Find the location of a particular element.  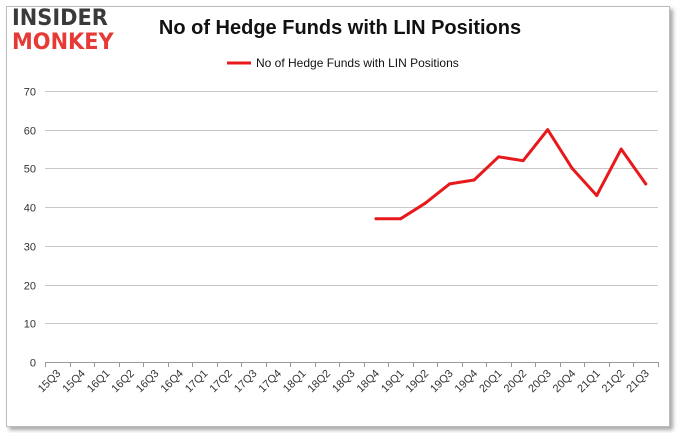

x-tick-label: 17Q1 is located at coordinates (197, 382).